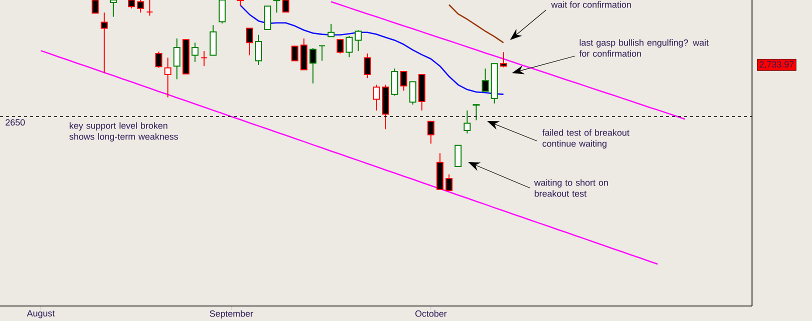 The height and width of the screenshot is (321, 812). Describe the element at coordinates (431, 313) in the screenshot. I see `x-tick-label: October` at that location.